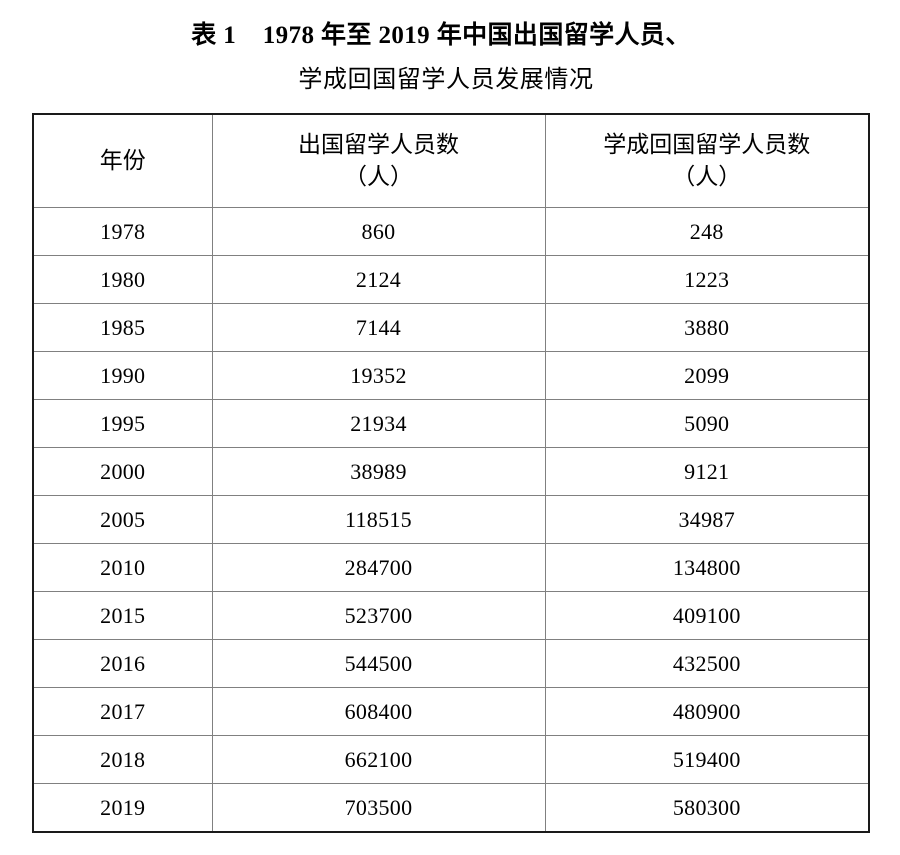  What do you see at coordinates (378, 423) in the screenshot?
I see `cell-outbound-count: 21934` at bounding box center [378, 423].